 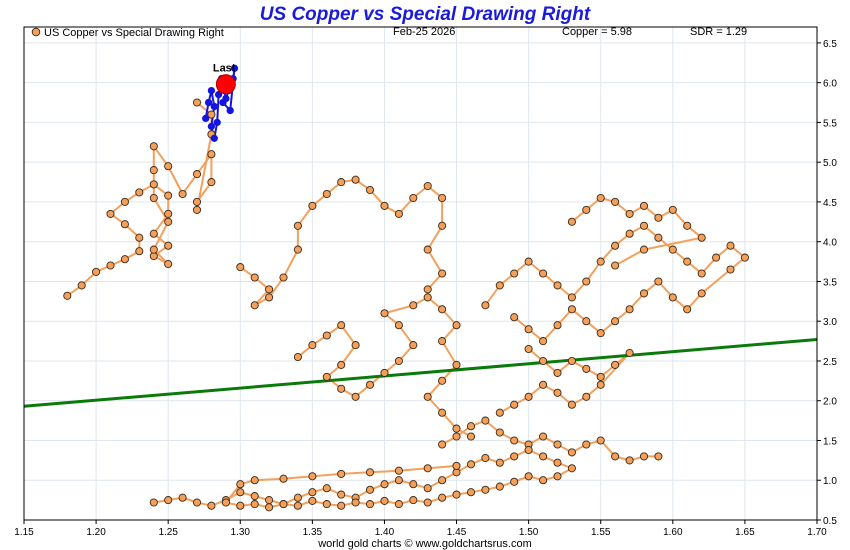 I want to click on x-tick-label: 1.50, so click(x=529, y=532).